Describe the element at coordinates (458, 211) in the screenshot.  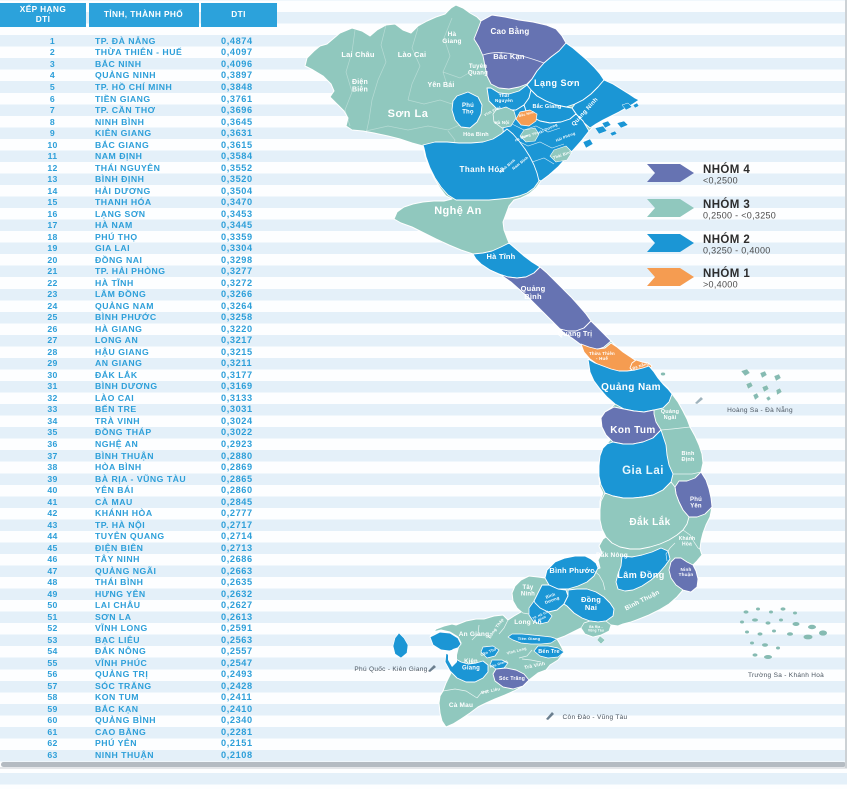
I see `svg-text: Nghệ An` at that location.